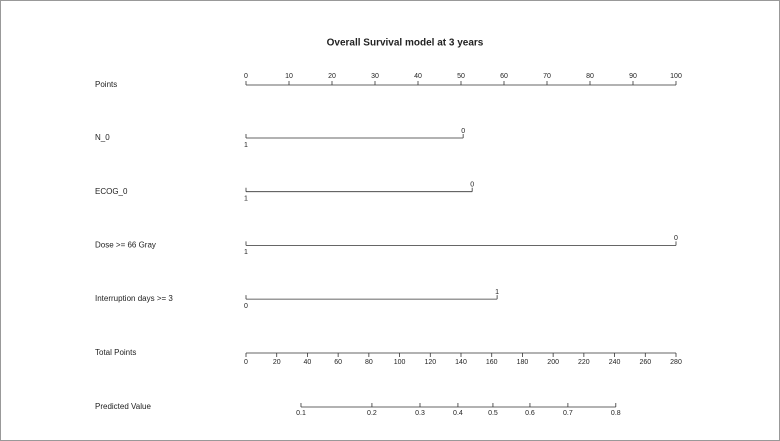 The height and width of the screenshot is (441, 780). What do you see at coordinates (375, 76) in the screenshot?
I see `tick-label: 30` at bounding box center [375, 76].